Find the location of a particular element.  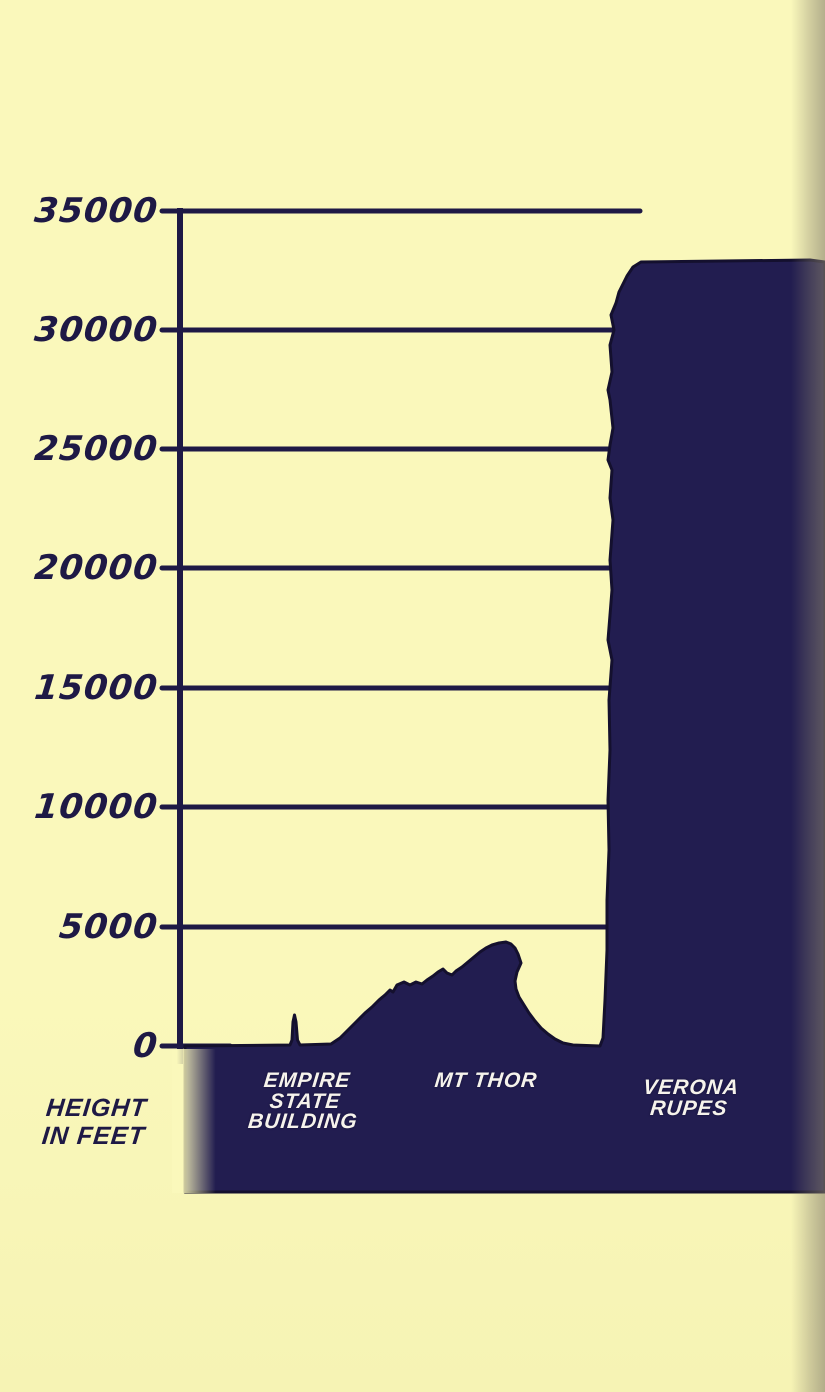

label-line: STATE is located at coordinates (305, 1101).